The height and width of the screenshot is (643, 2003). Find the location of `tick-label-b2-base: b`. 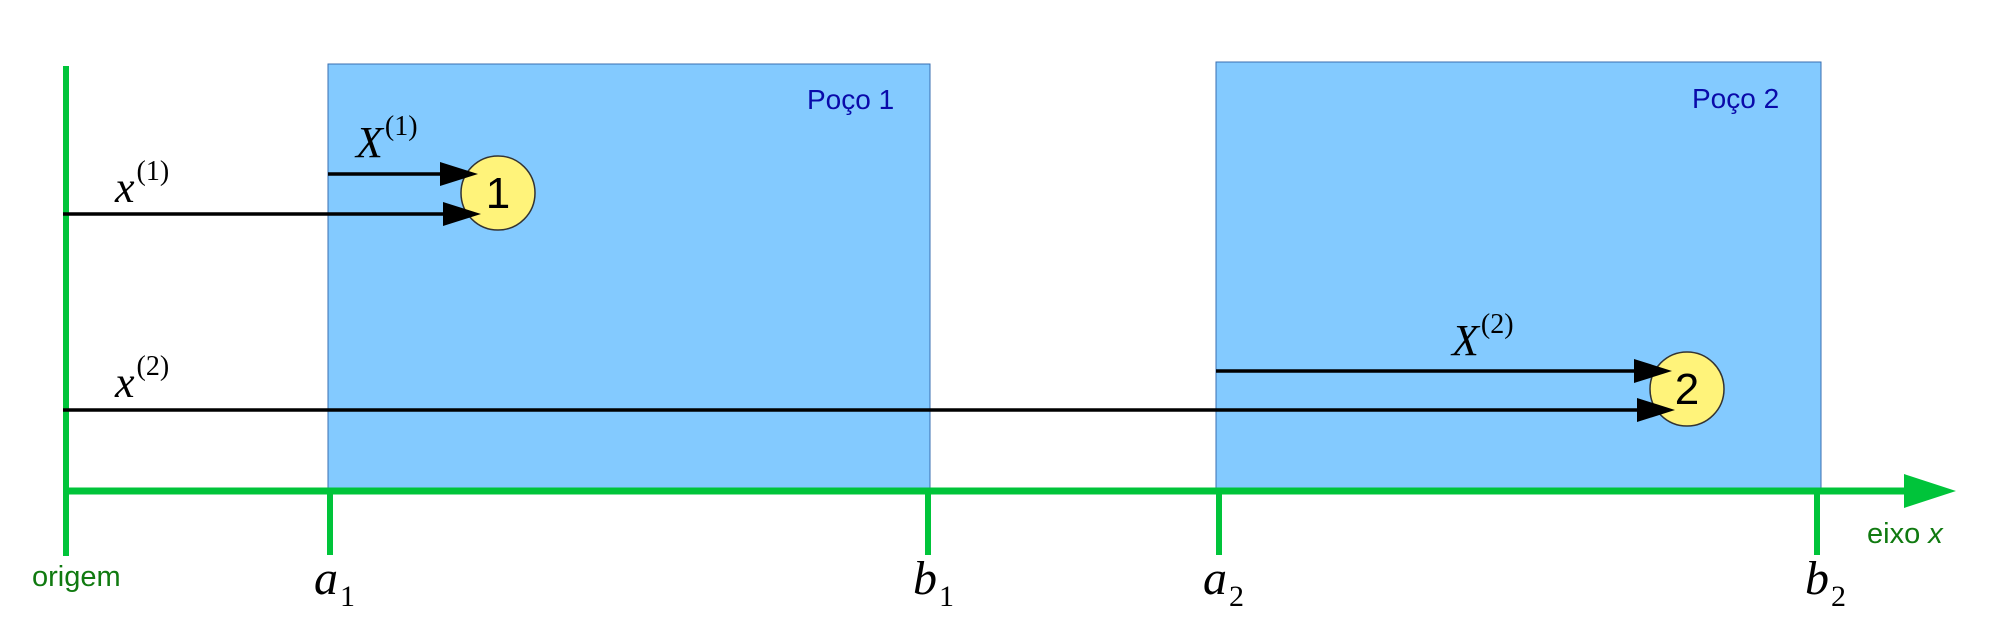

tick-label-b2-base: b is located at coordinates (1817, 578).